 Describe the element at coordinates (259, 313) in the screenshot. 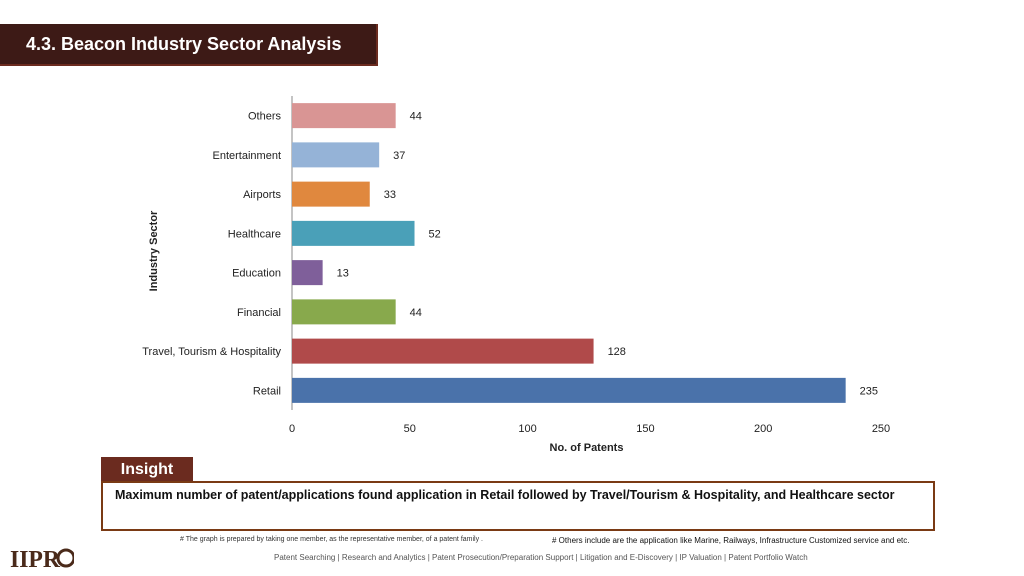

I see `category-label: Financial` at that location.